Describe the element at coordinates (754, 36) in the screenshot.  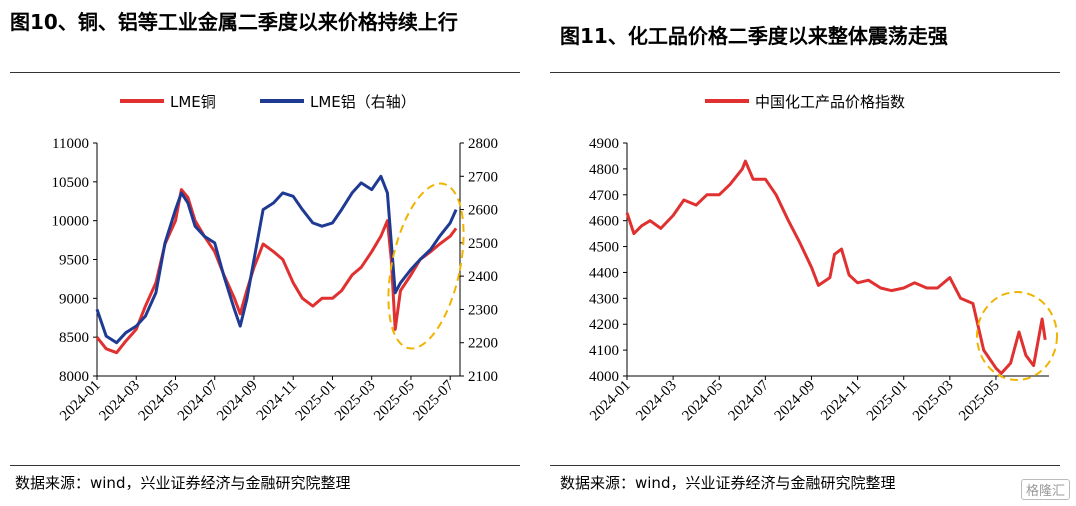
I see `right-chart-title: 图11、化工品价格二季度以来整体震荡走强` at that location.